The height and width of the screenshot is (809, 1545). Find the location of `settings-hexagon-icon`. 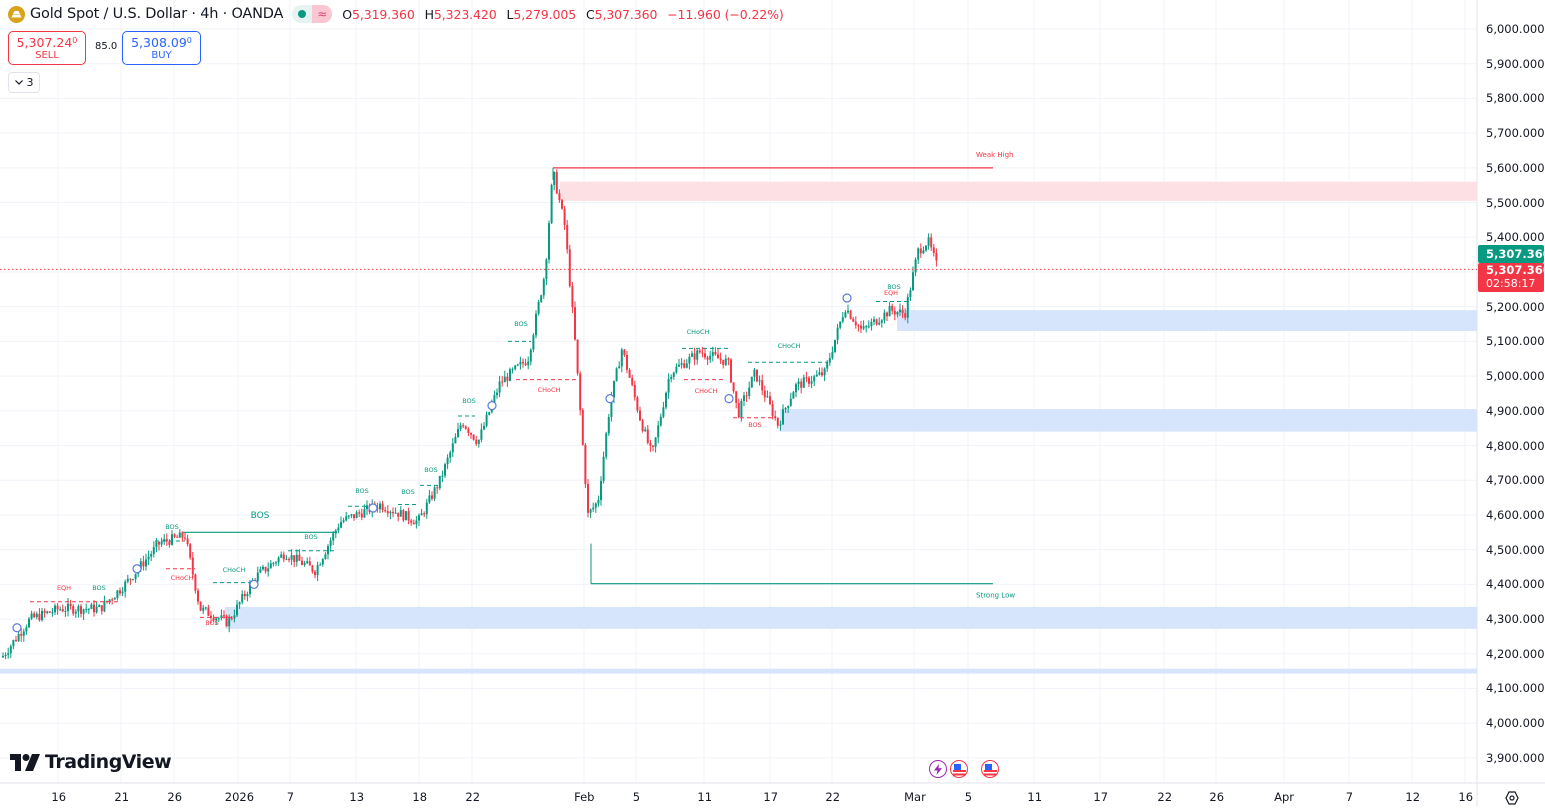

settings-hexagon-icon is located at coordinates (1512, 798).